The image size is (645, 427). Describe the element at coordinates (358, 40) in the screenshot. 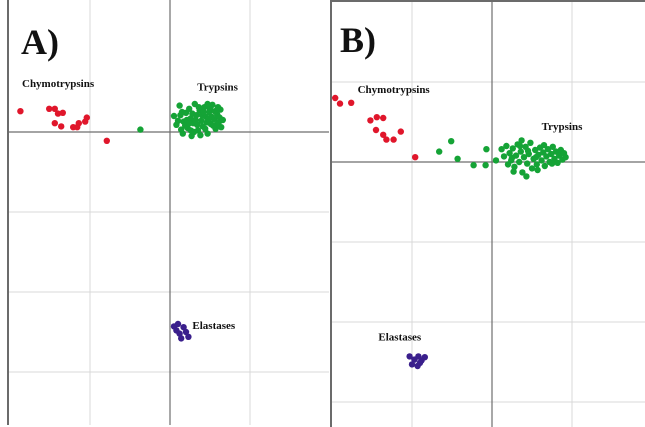

I see `panel-label: B)` at that location.